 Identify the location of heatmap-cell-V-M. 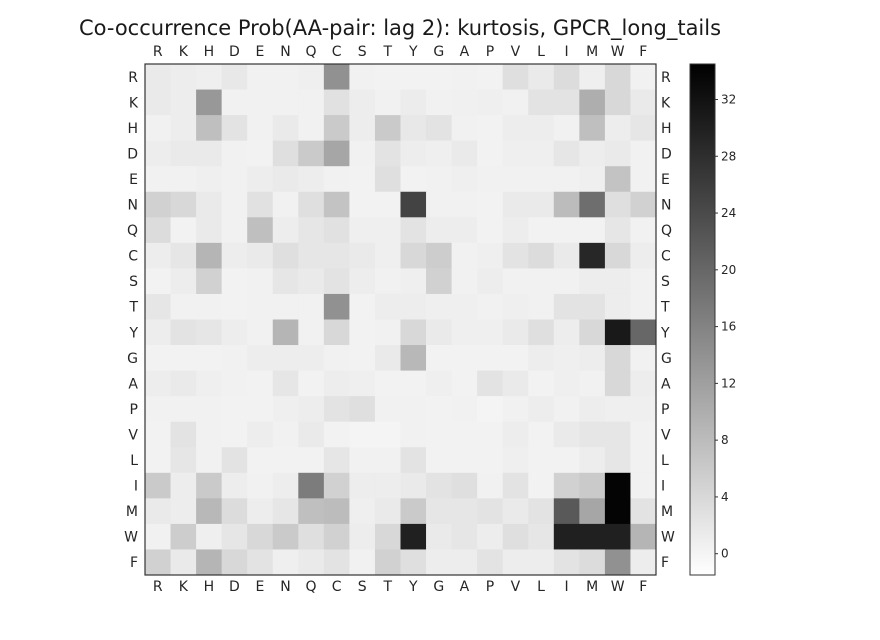
(592, 434).